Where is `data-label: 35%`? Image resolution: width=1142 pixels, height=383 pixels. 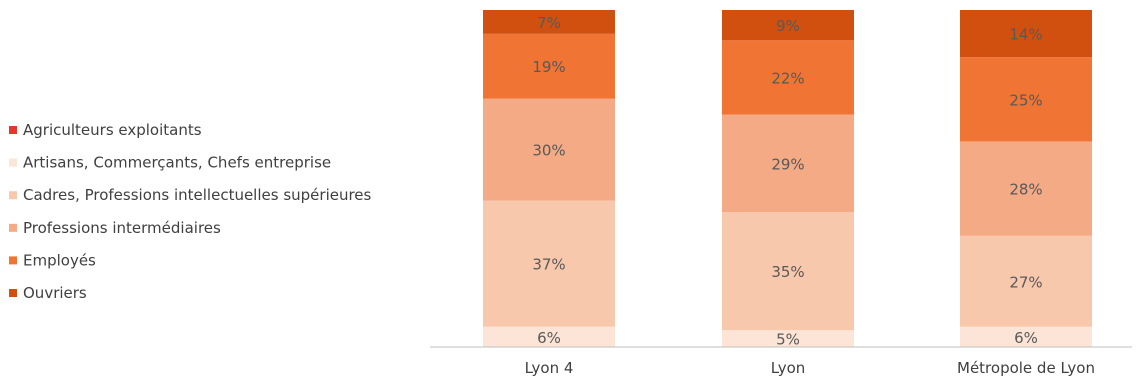
data-label: 35% is located at coordinates (787, 272).